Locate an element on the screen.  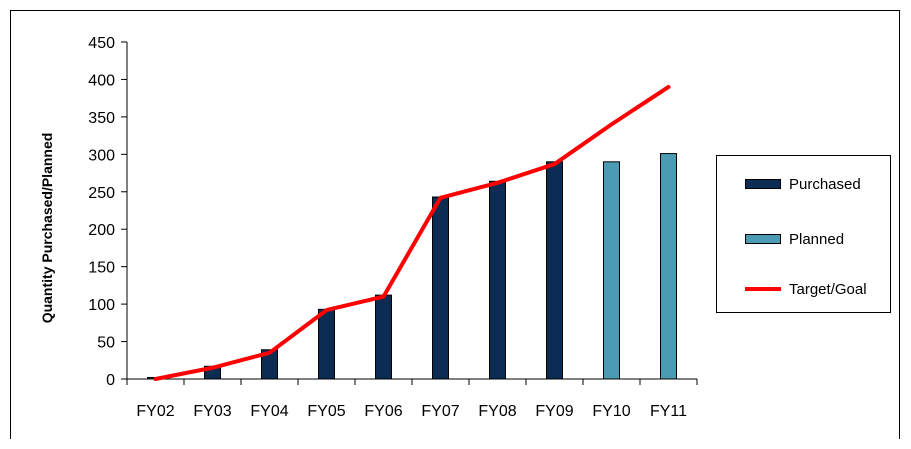
y-tick-label: 150 is located at coordinates (101, 268).